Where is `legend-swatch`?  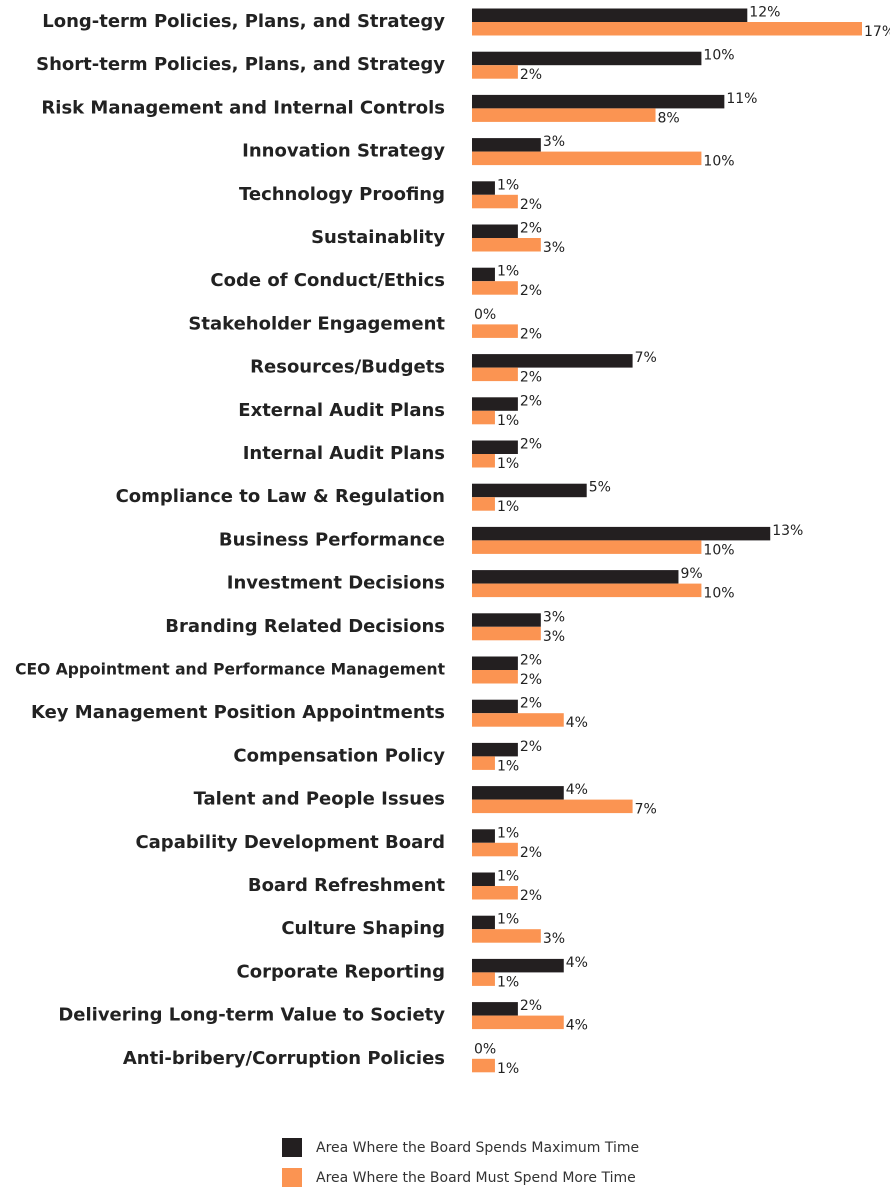 legend-swatch is located at coordinates (292, 1147).